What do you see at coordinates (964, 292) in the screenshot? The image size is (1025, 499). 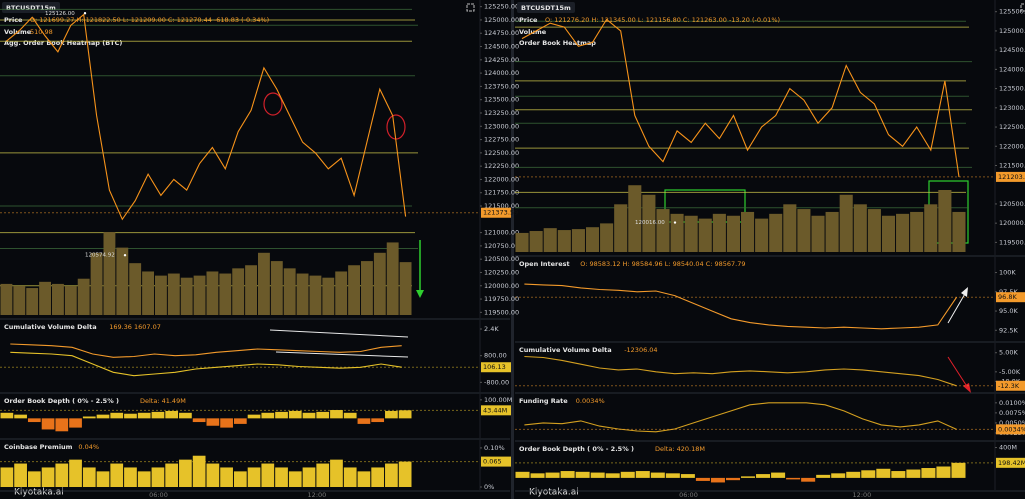 I see `up-arrow-head` at bounding box center [964, 292].